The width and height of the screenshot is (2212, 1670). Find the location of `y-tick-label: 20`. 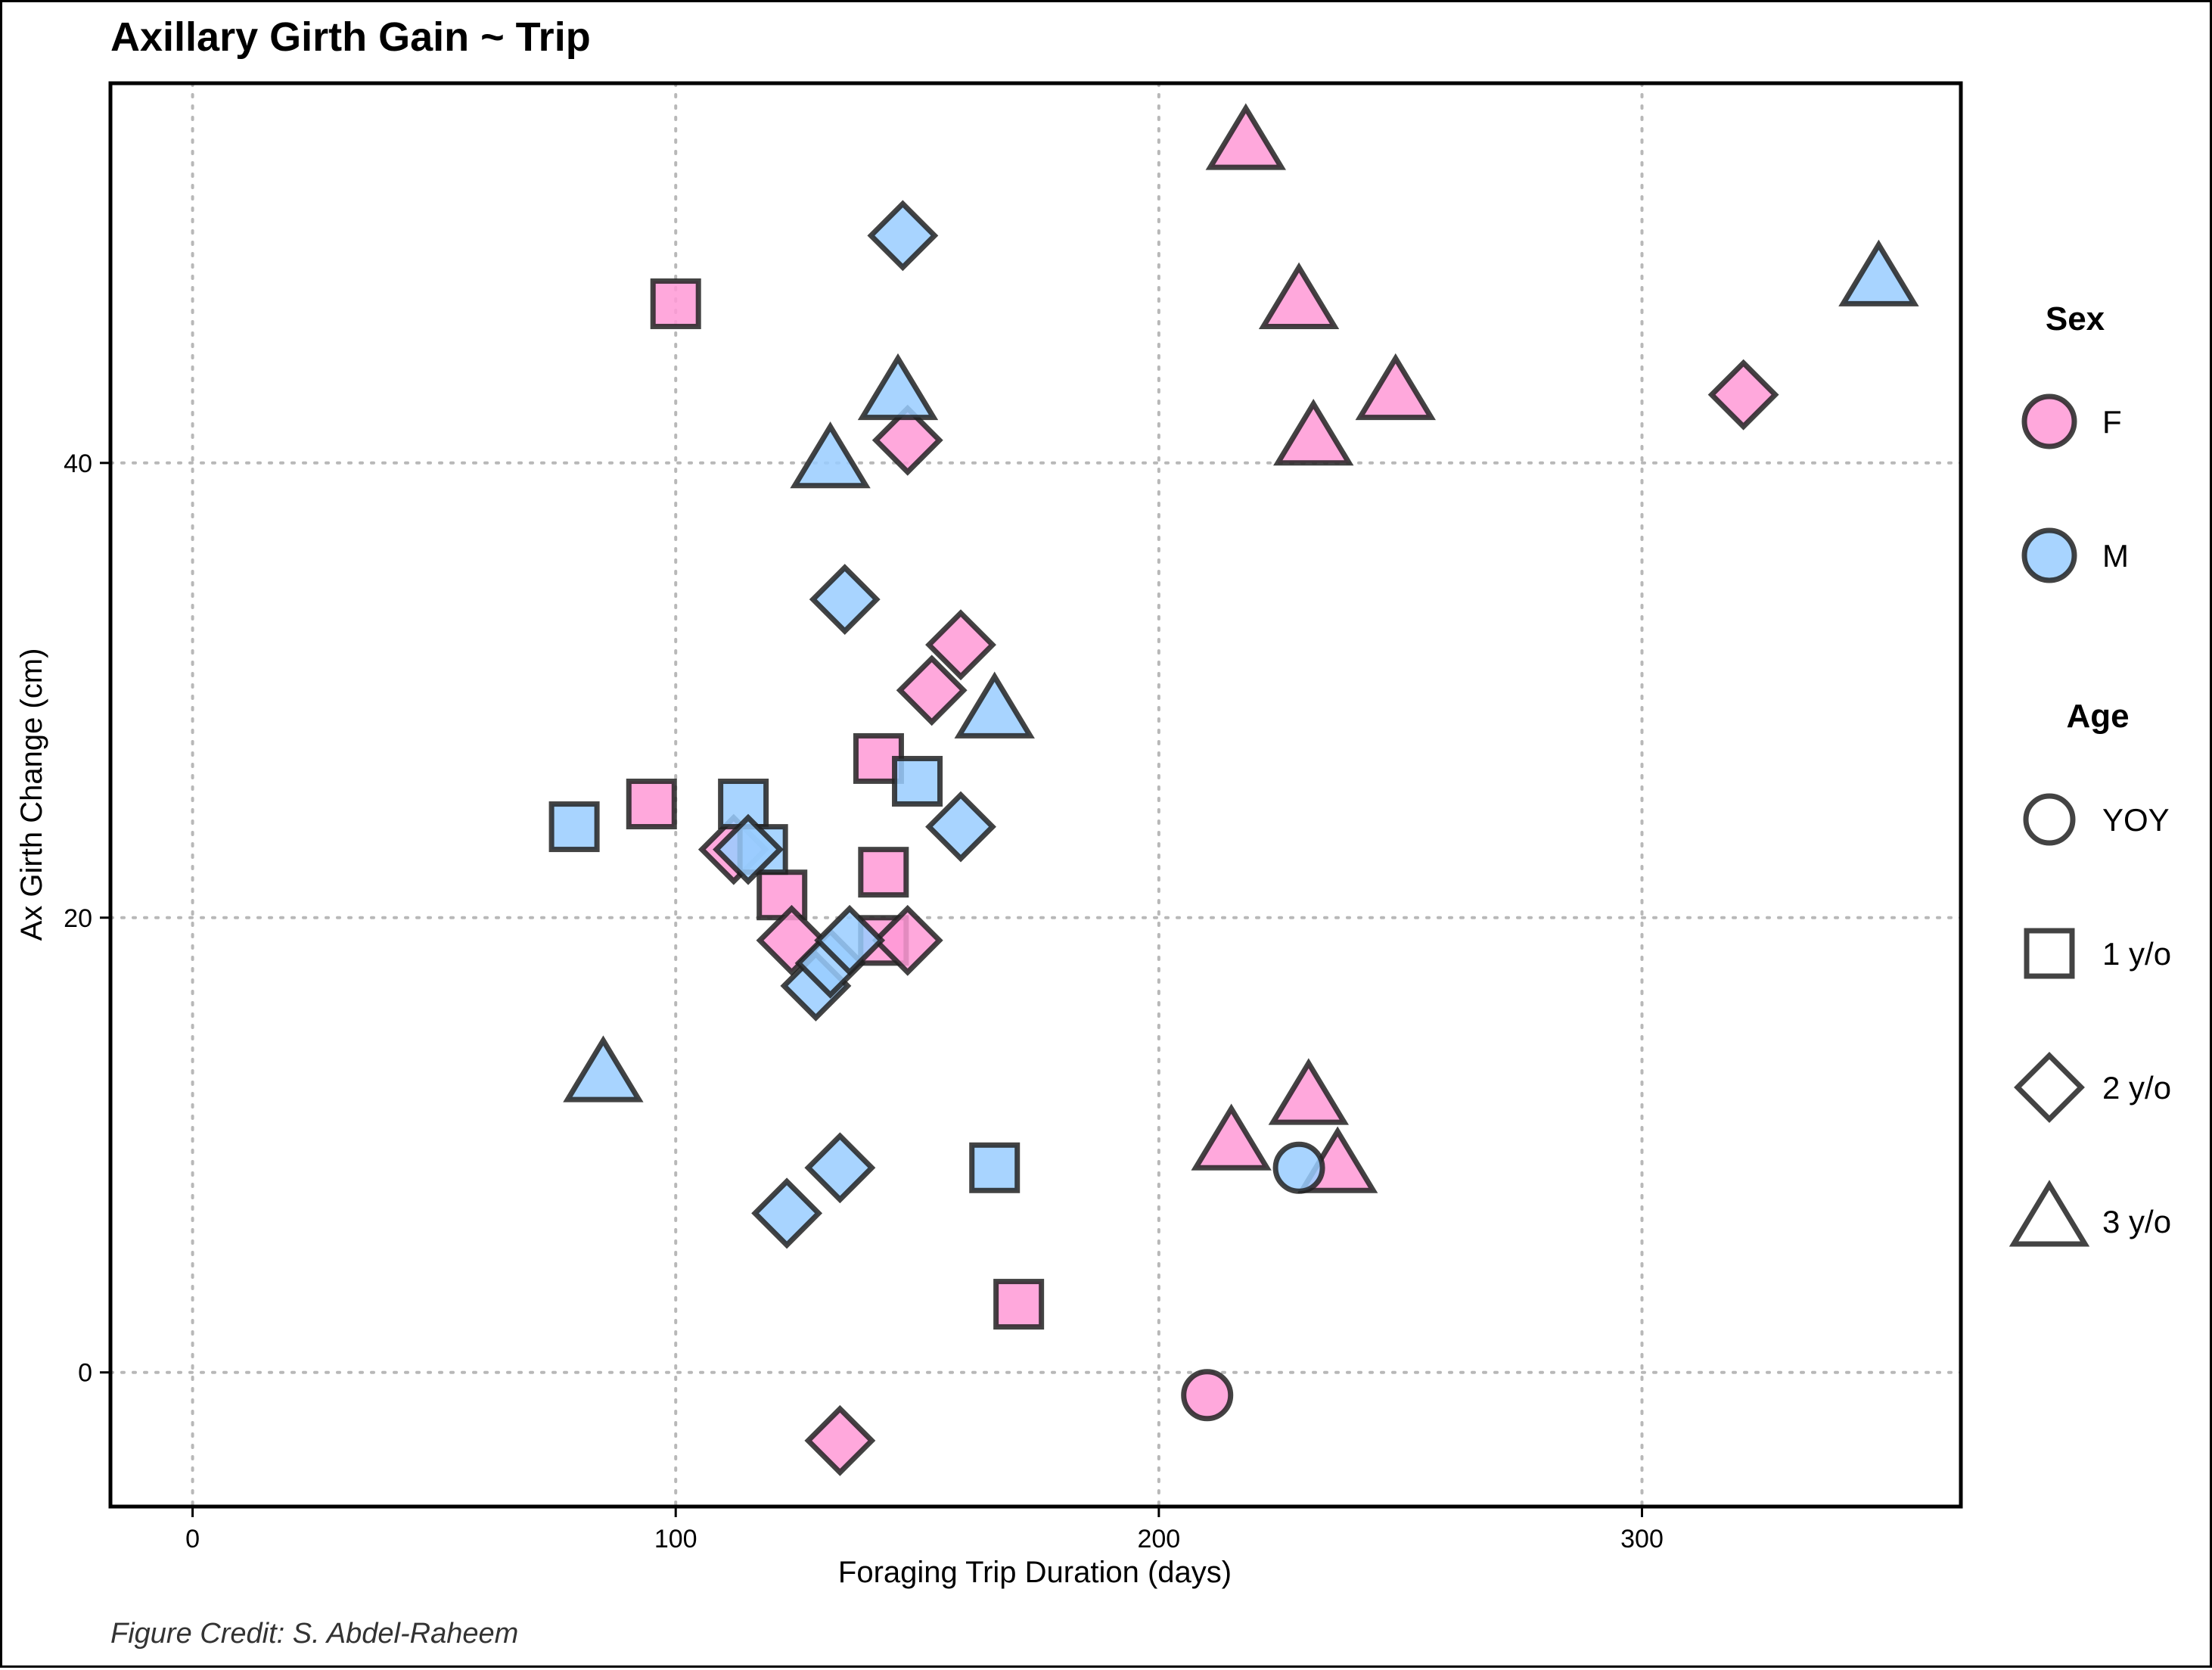

y-tick-label: 20 is located at coordinates (78, 918).